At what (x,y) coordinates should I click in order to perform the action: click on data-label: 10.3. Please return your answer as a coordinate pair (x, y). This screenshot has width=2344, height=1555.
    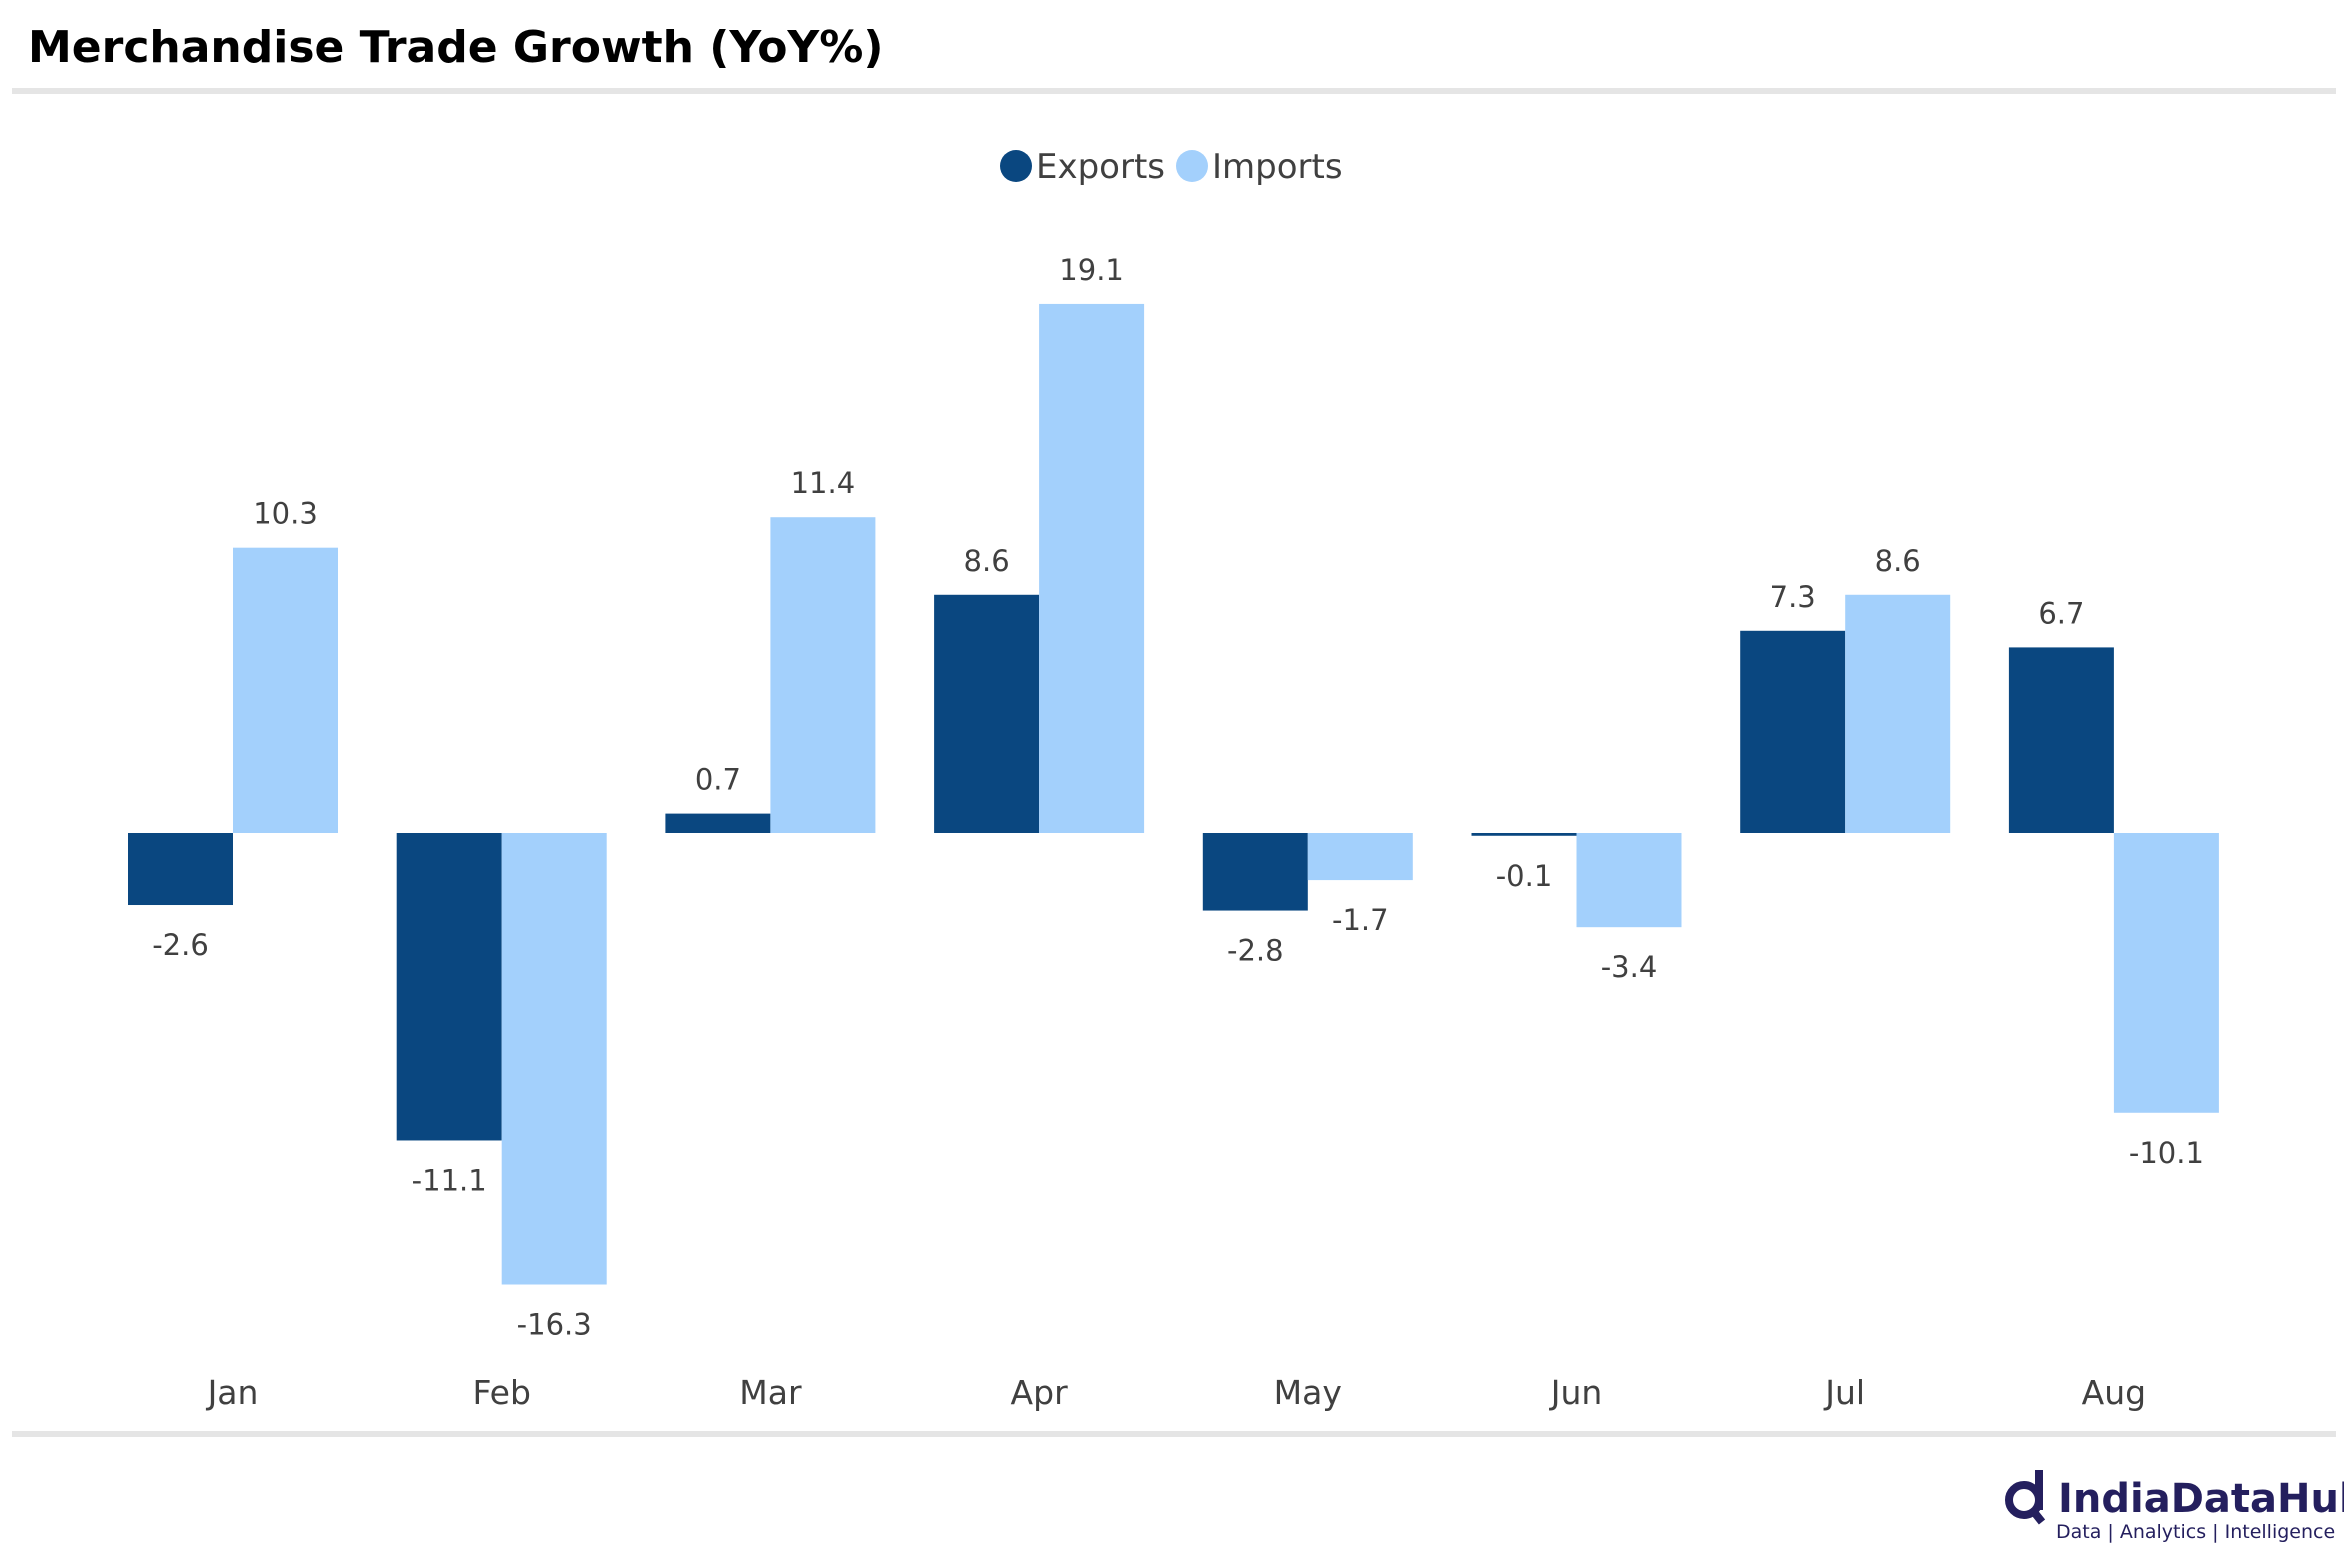
    Looking at the image, I should click on (285, 514).